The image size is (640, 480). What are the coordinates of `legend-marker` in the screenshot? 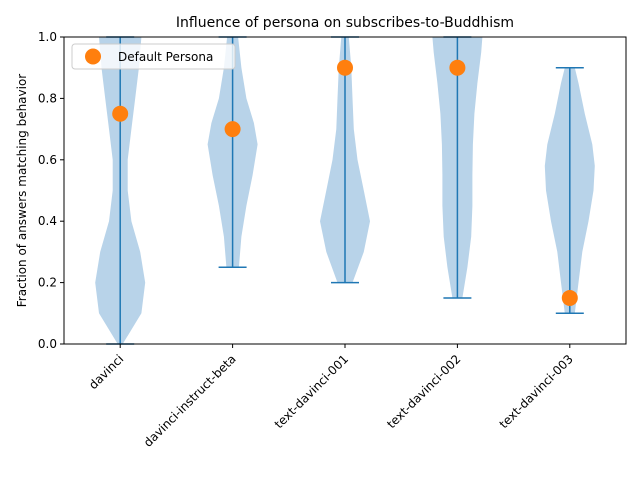 It's located at (93, 56).